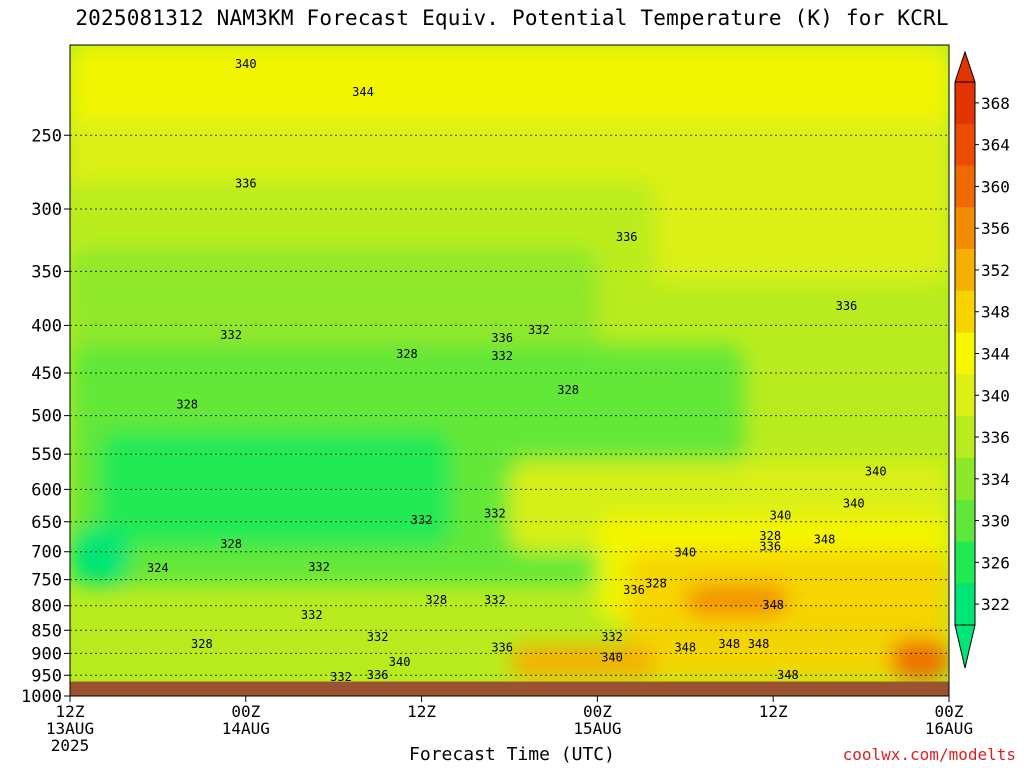 The width and height of the screenshot is (1024, 768). I want to click on contour-label-344: 344, so click(363, 92).